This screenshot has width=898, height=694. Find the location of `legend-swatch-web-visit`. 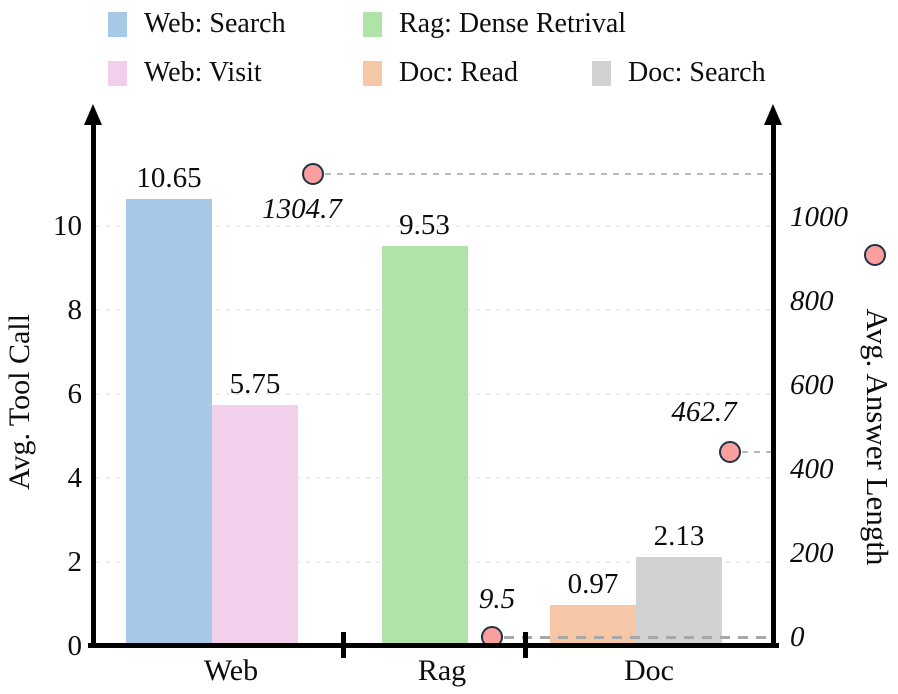

legend-swatch-web-visit is located at coordinates (117, 73).